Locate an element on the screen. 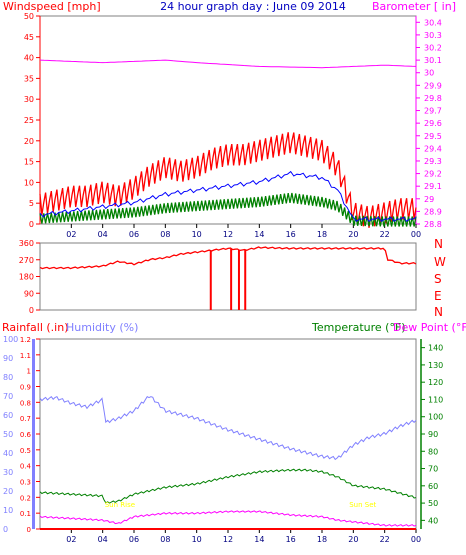  wind-x-tick-label: 16 is located at coordinates (291, 234).